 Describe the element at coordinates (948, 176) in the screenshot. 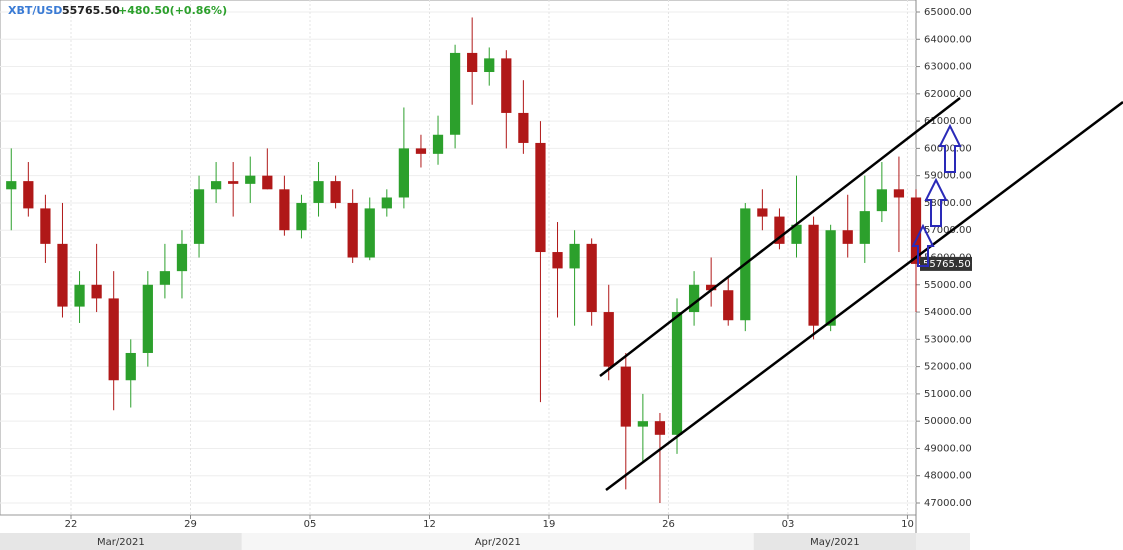

I see `y-tick-label: 59000.00` at that location.